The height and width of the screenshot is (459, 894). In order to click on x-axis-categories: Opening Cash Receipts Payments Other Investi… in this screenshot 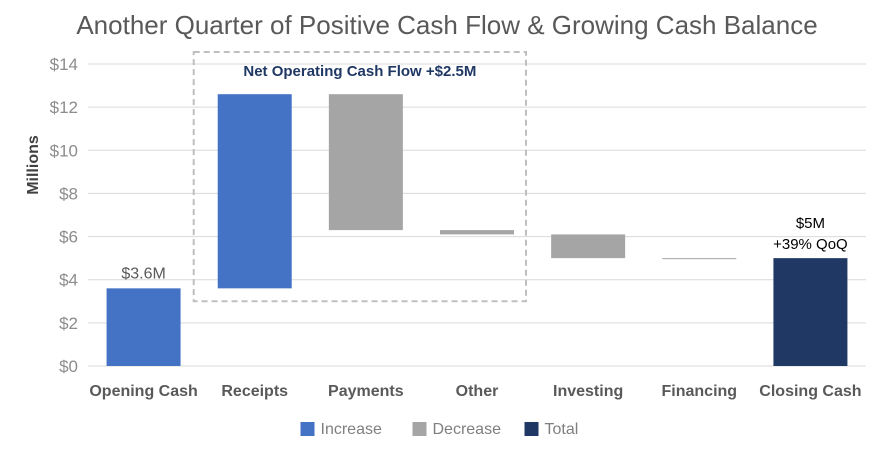, I will do `click(475, 391)`.